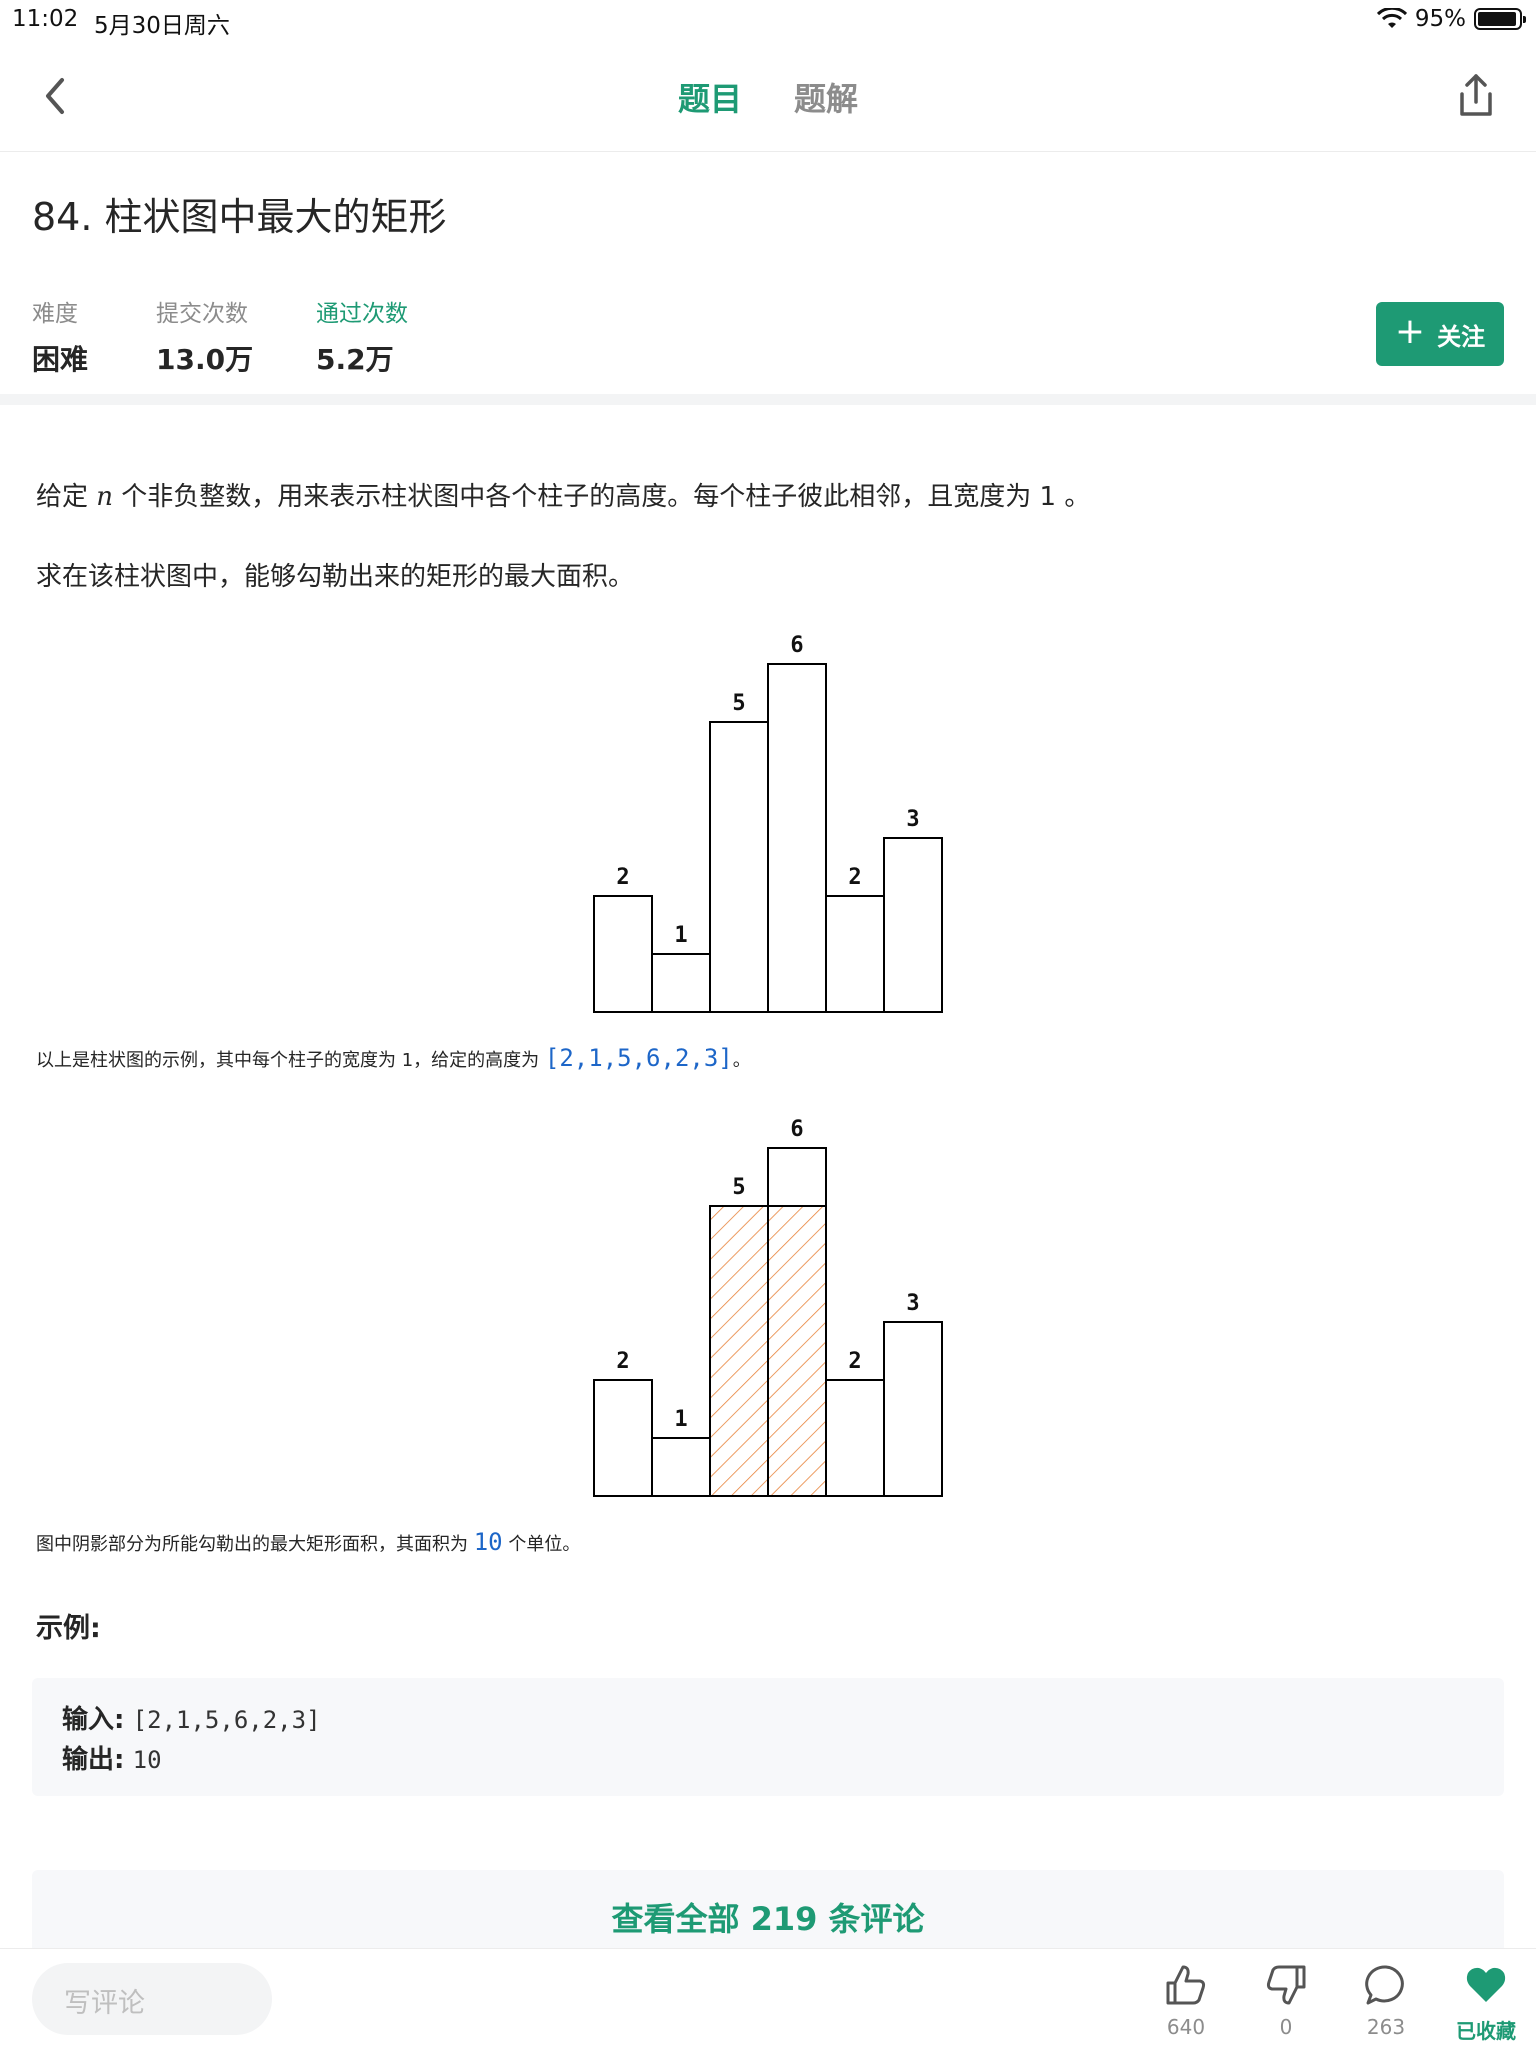  What do you see at coordinates (93, 1760) in the screenshot?
I see `output-label: 输出:` at bounding box center [93, 1760].